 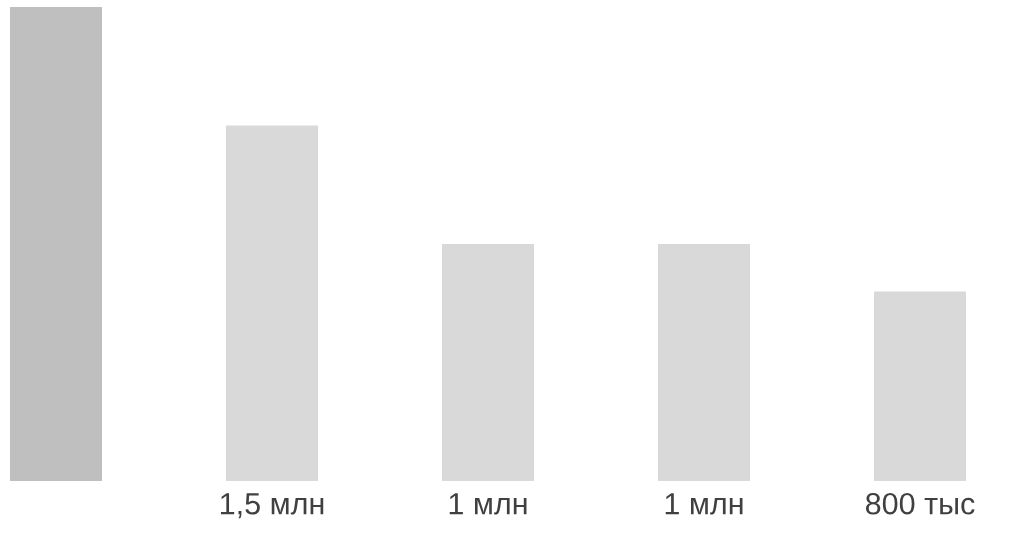 I want to click on x-tick-label: 800 тыс, so click(x=920, y=503).